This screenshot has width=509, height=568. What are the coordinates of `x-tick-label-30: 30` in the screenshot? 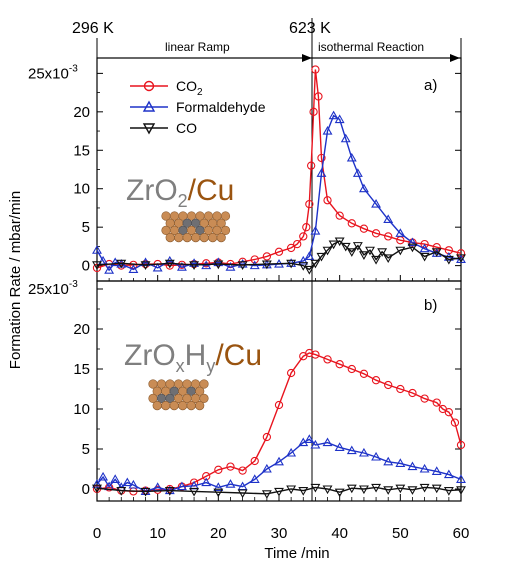 It's located at (279, 533).